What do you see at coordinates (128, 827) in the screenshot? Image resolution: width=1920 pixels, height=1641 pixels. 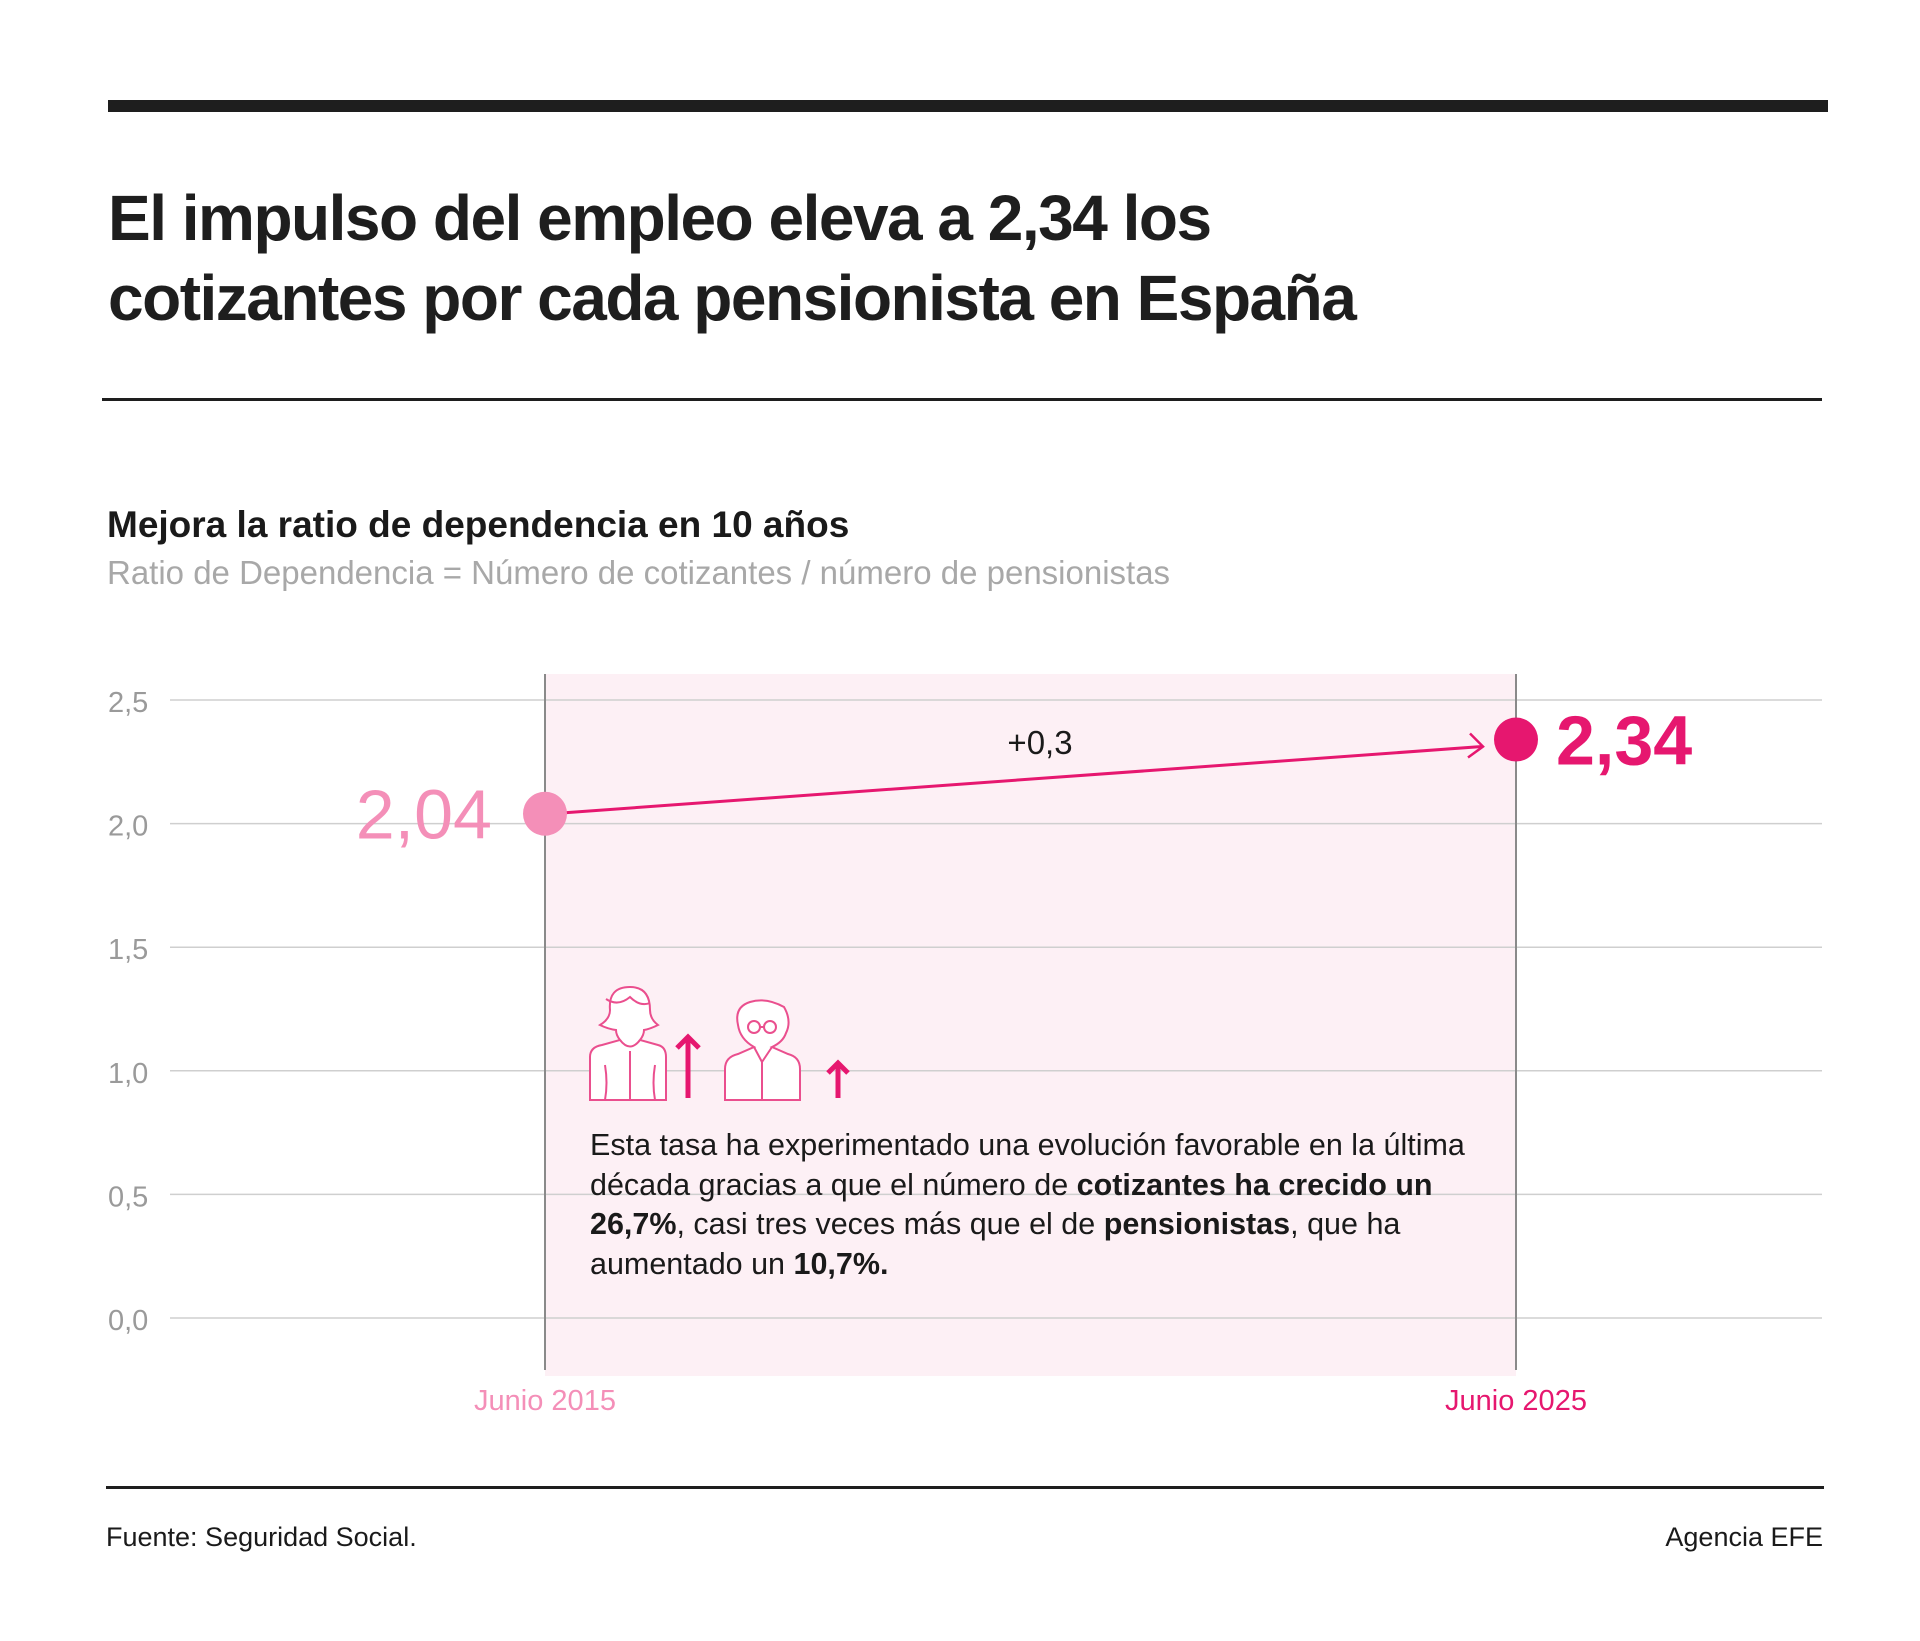 I see `y-tick-label: 2,0` at bounding box center [128, 827].